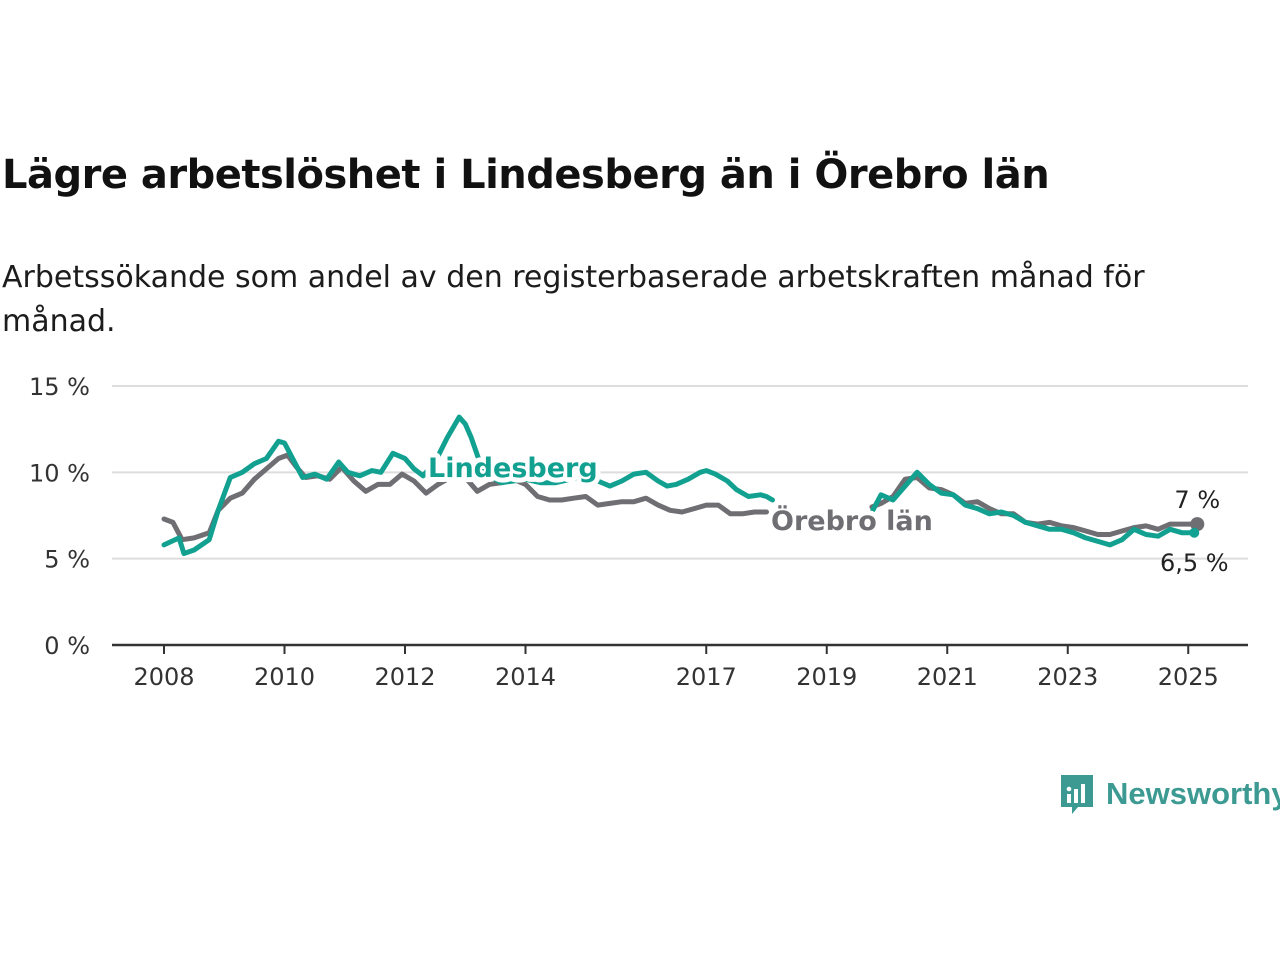 The image size is (1280, 960). What do you see at coordinates (67, 646) in the screenshot?
I see `y-tick-label: 0 %` at bounding box center [67, 646].